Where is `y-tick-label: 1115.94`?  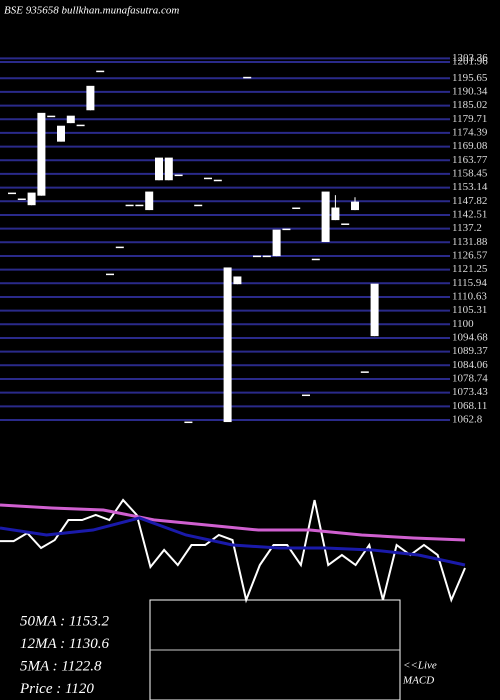
y-tick-label: 1115.94 is located at coordinates (469, 283).